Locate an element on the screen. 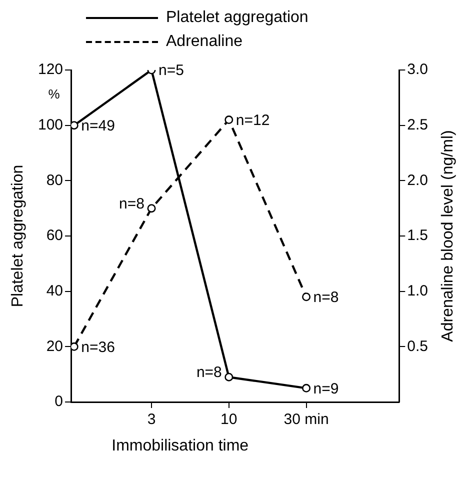 The width and height of the screenshot is (468, 484). y2-tick-label: 0.5 is located at coordinates (417, 346).